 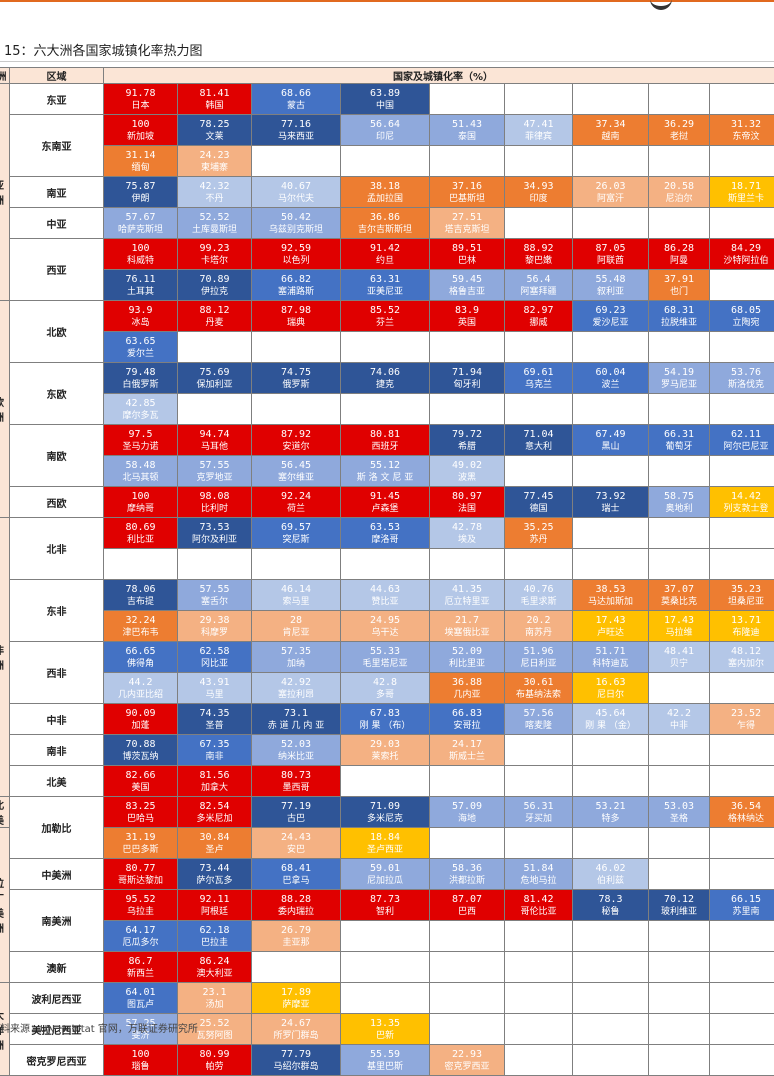 What do you see at coordinates (742, 124) in the screenshot?
I see `urbanization-rate-value: 31.32` at bounding box center [742, 124].